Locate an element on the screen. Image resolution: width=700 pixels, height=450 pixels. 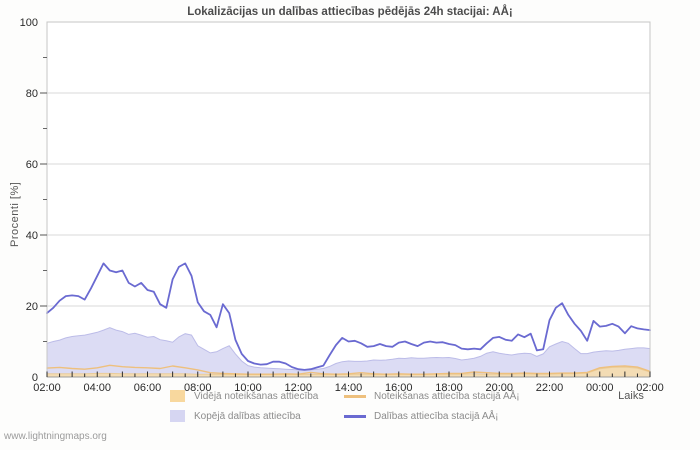
svg-text: 40 is located at coordinates (32, 236).